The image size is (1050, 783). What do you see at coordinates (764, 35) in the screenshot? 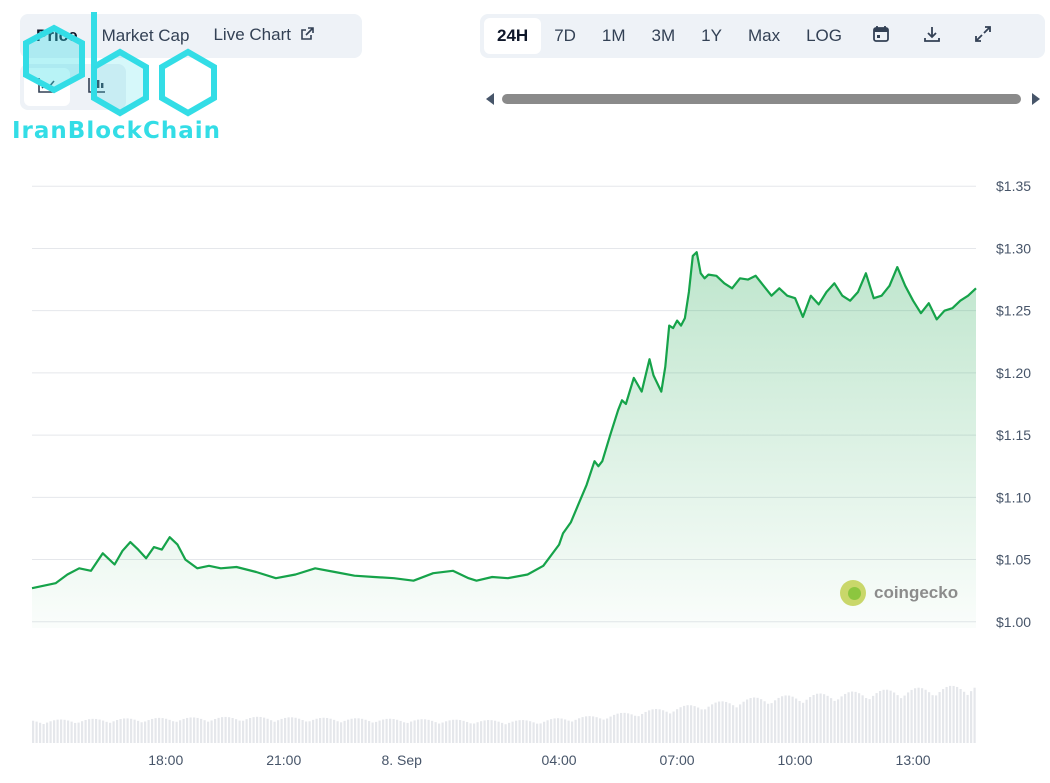
I see `range-max-button: Max` at bounding box center [764, 35].